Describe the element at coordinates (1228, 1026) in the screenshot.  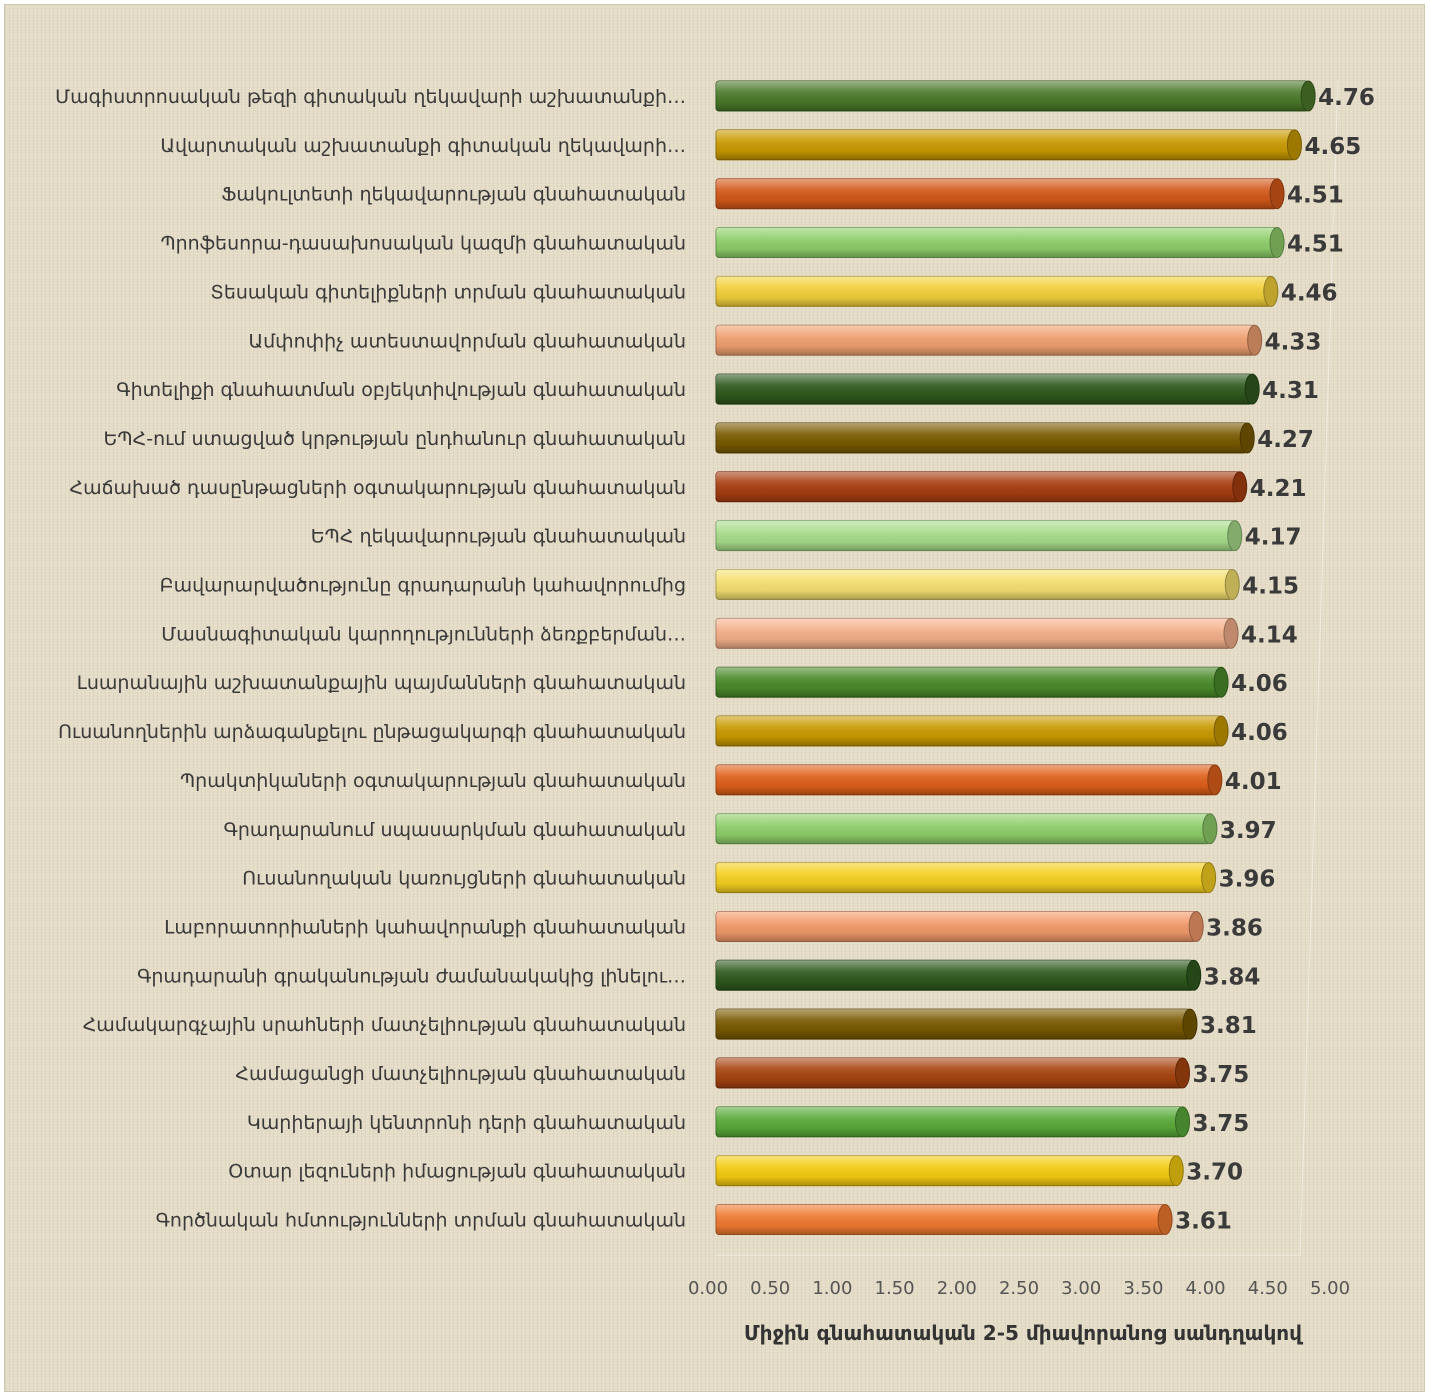
I see `value-label: 3.81` at that location.